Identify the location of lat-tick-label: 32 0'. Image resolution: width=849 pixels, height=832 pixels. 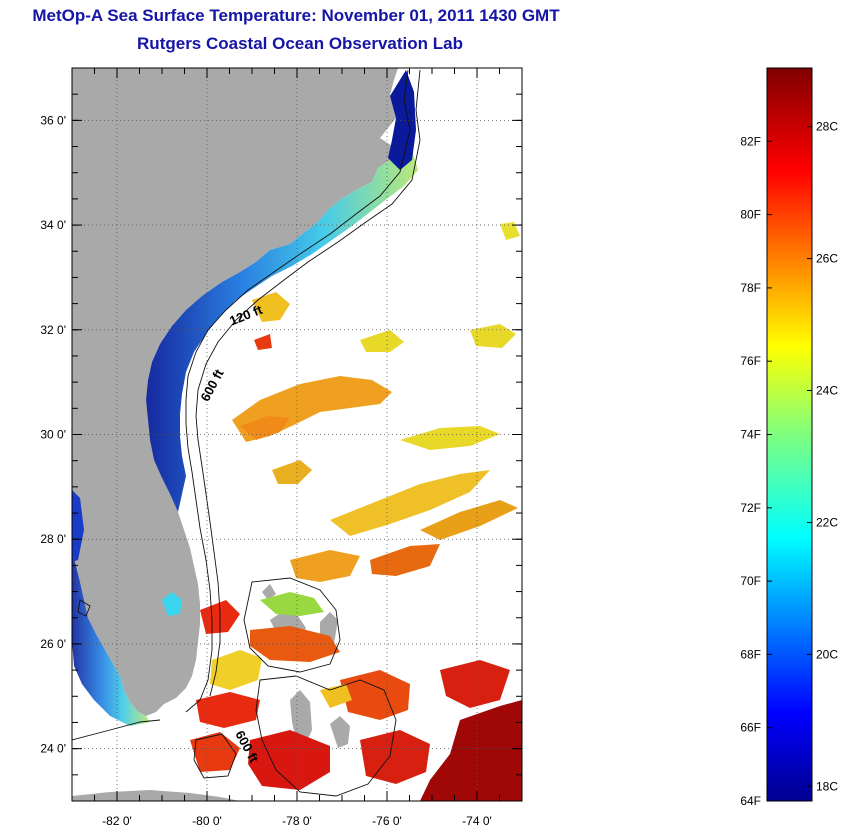
(53, 330).